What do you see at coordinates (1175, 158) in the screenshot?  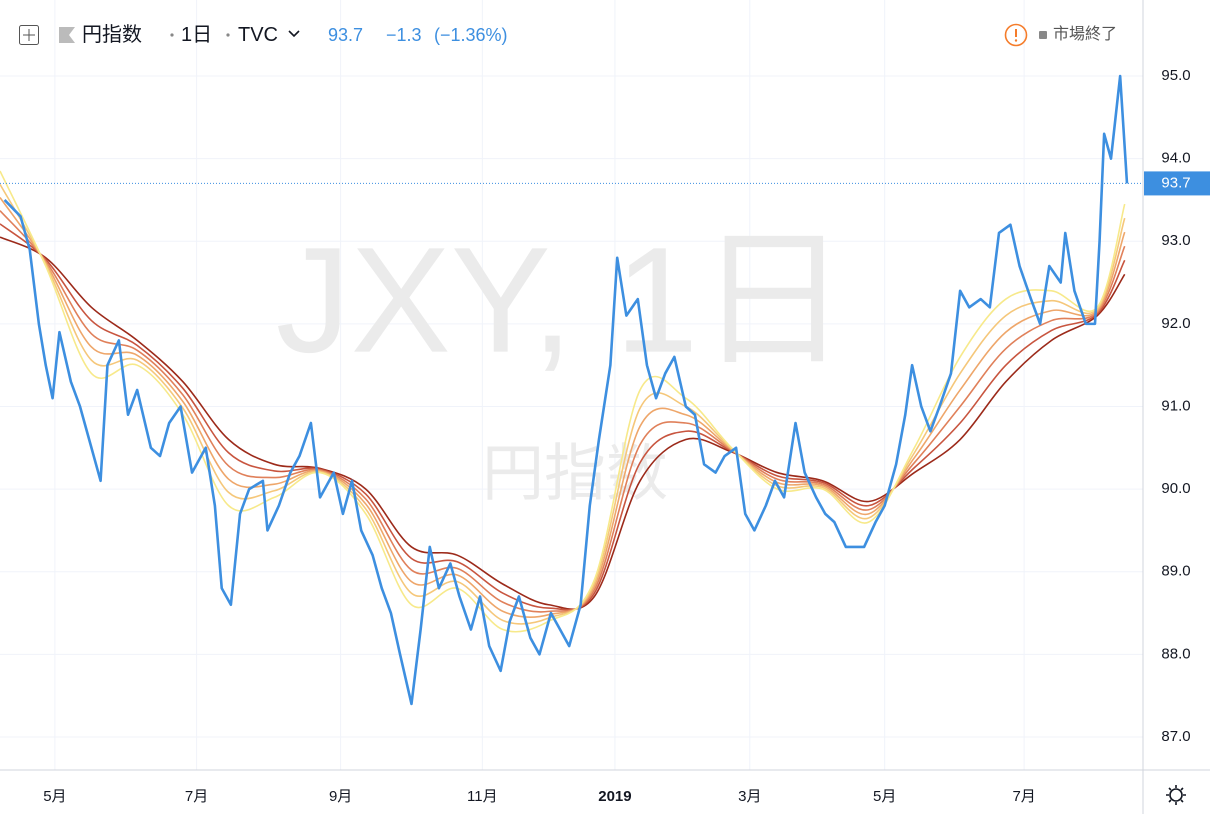 I see `y-tick-label: 94.0` at bounding box center [1175, 158].